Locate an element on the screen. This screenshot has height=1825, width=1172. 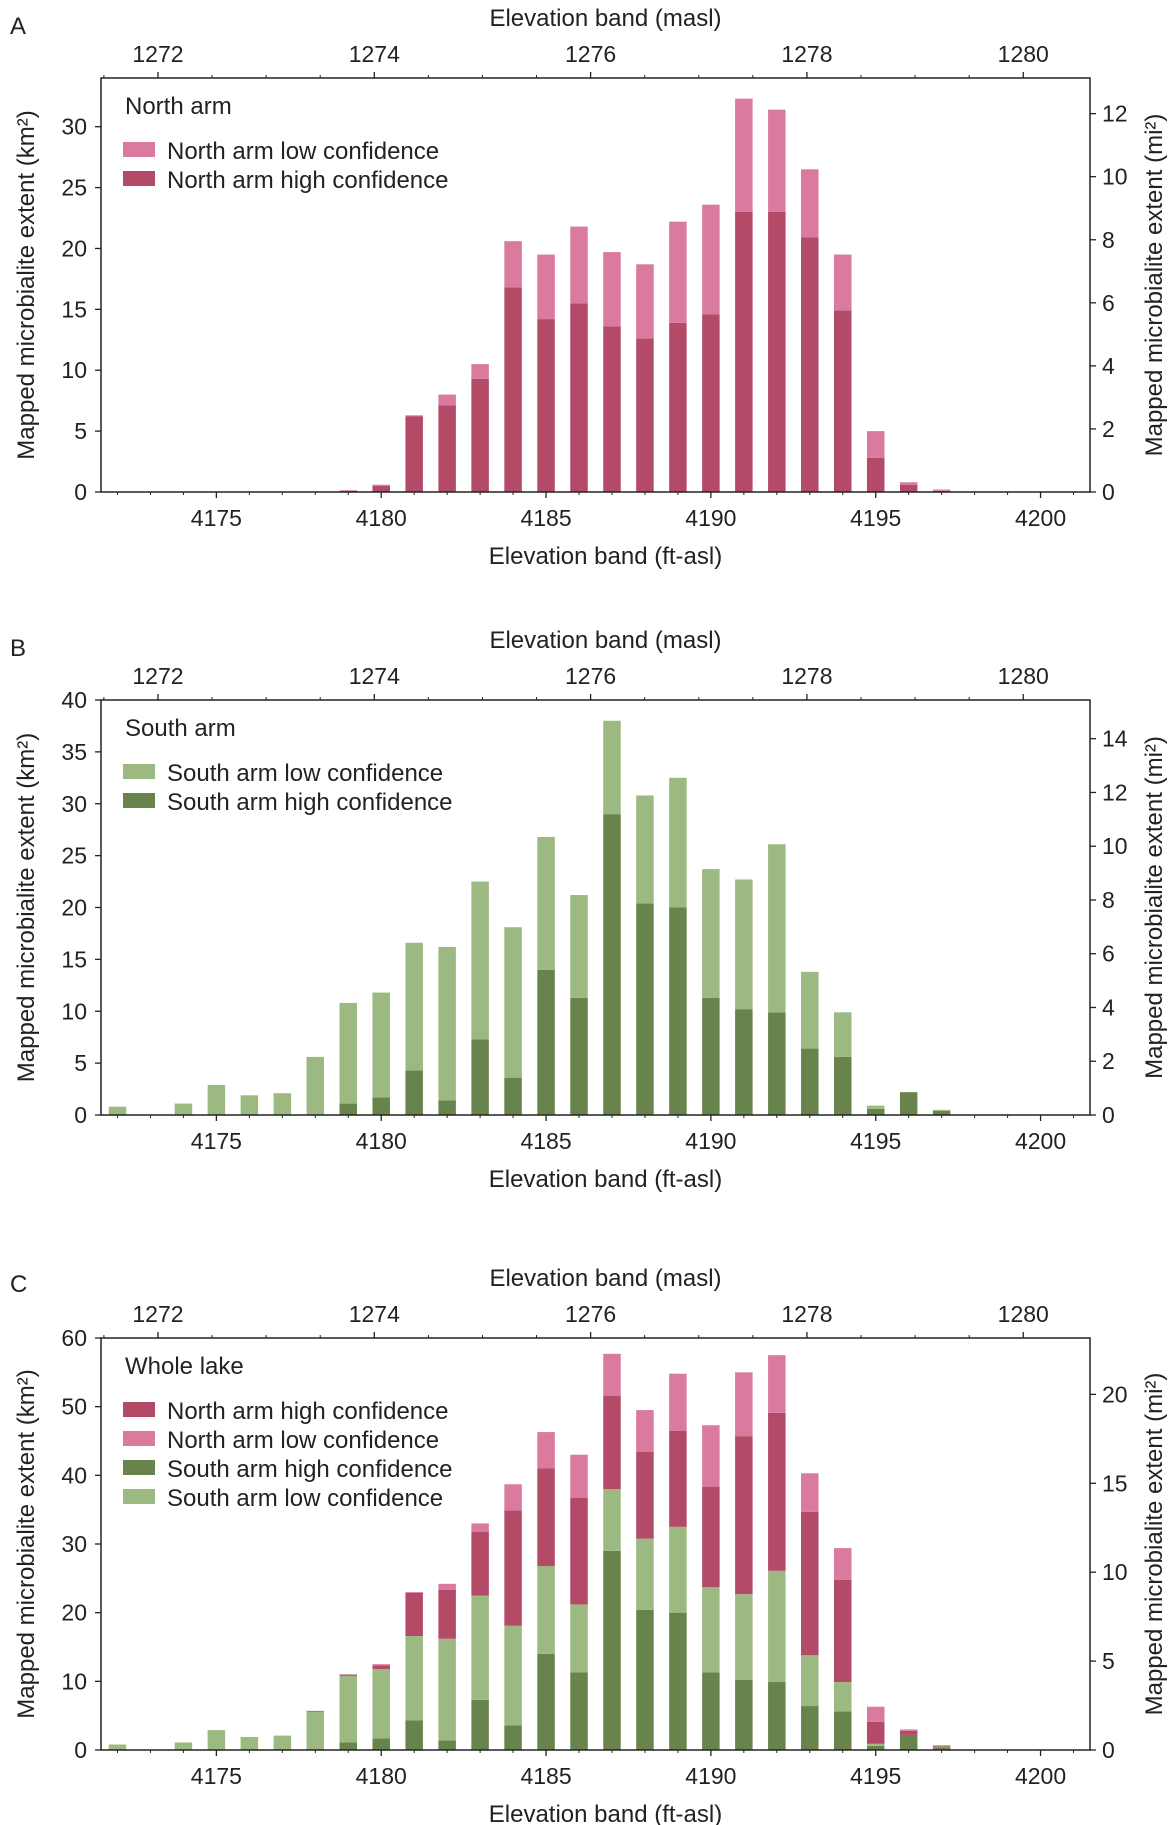
top-tick-label: 1278 is located at coordinates (806, 676).